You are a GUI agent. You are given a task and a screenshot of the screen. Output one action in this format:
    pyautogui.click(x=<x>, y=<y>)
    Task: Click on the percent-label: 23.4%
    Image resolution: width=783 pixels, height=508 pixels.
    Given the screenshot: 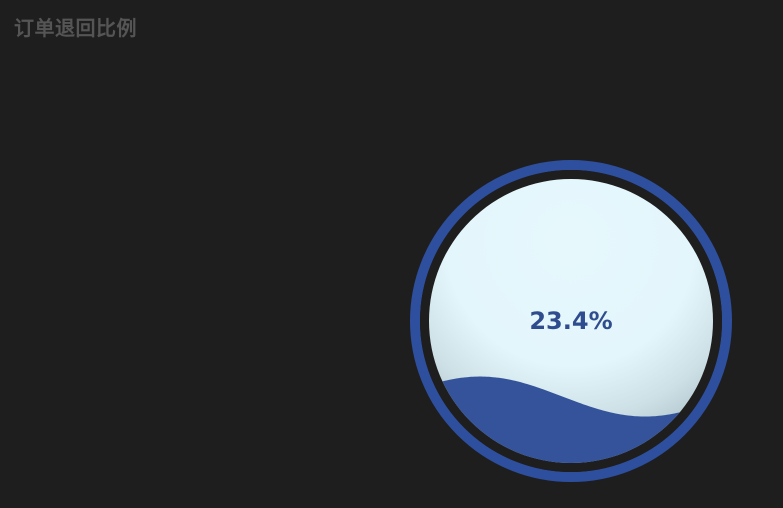 What is the action you would take?
    pyautogui.click(x=570, y=321)
    